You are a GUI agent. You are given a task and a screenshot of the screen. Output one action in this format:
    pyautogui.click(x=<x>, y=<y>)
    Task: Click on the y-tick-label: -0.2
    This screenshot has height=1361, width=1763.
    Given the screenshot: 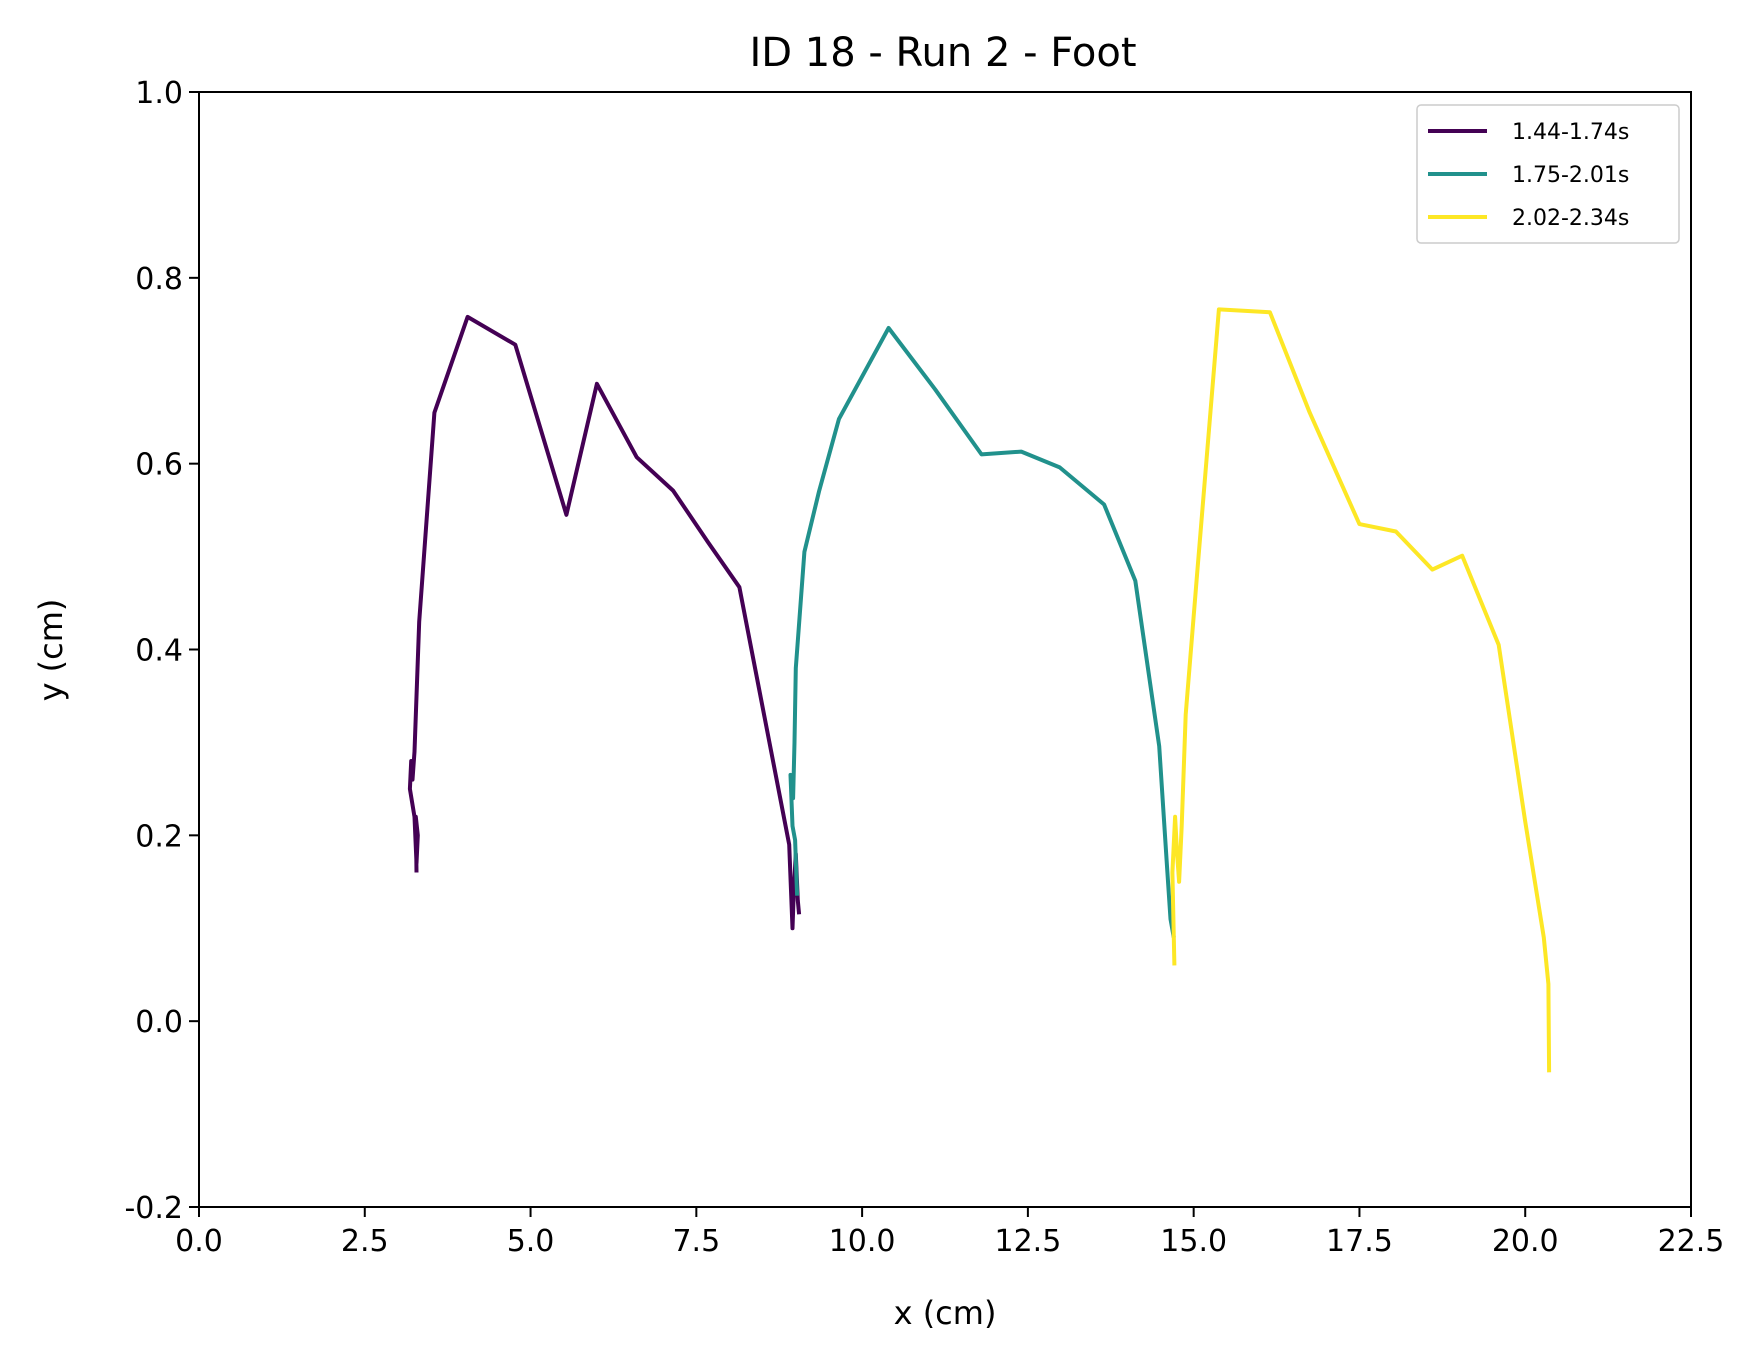 What is the action you would take?
    pyautogui.click(x=153, y=1208)
    